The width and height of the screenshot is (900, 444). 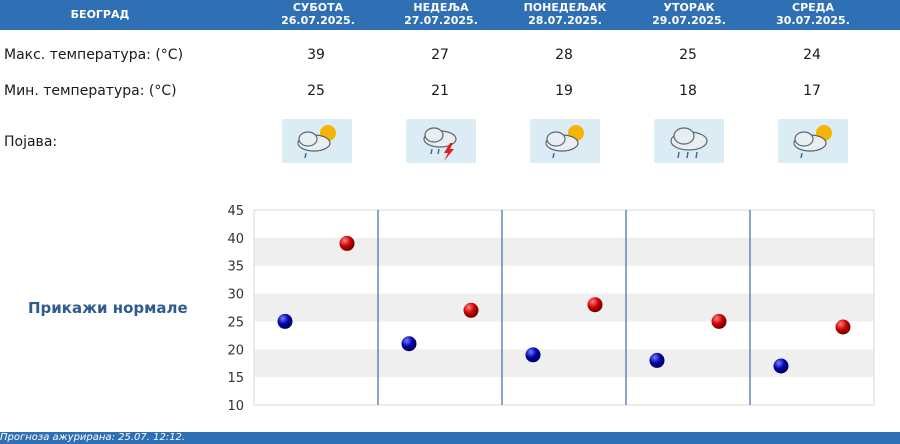 What do you see at coordinates (689, 7) in the screenshot?
I see `weekday-label: УТОРАК` at bounding box center [689, 7].